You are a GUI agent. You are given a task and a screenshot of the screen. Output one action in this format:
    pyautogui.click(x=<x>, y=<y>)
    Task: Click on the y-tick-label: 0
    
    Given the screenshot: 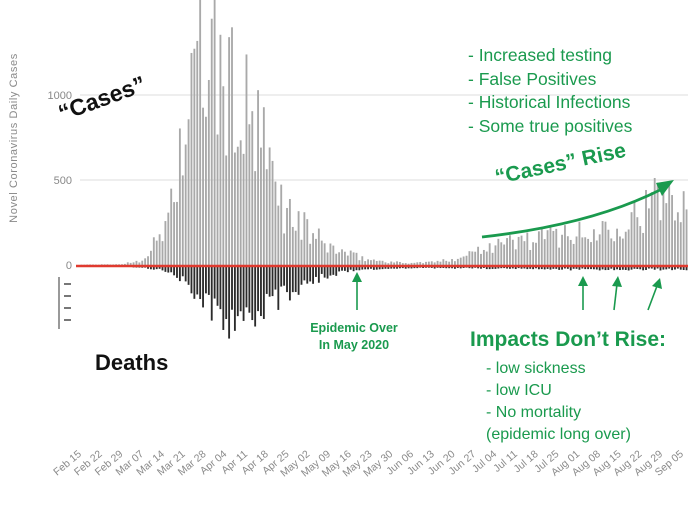 What is the action you would take?
    pyautogui.click(x=69, y=266)
    